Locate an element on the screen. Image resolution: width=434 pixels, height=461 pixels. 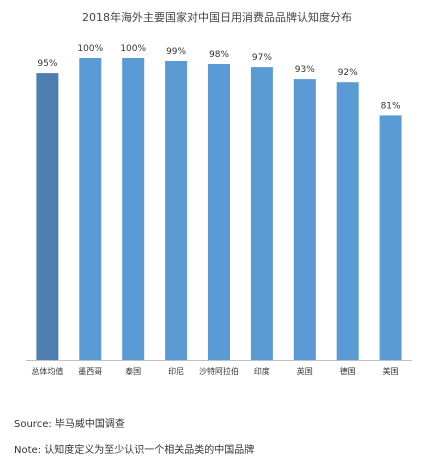
data-label-1: 100% is located at coordinates (90, 49).